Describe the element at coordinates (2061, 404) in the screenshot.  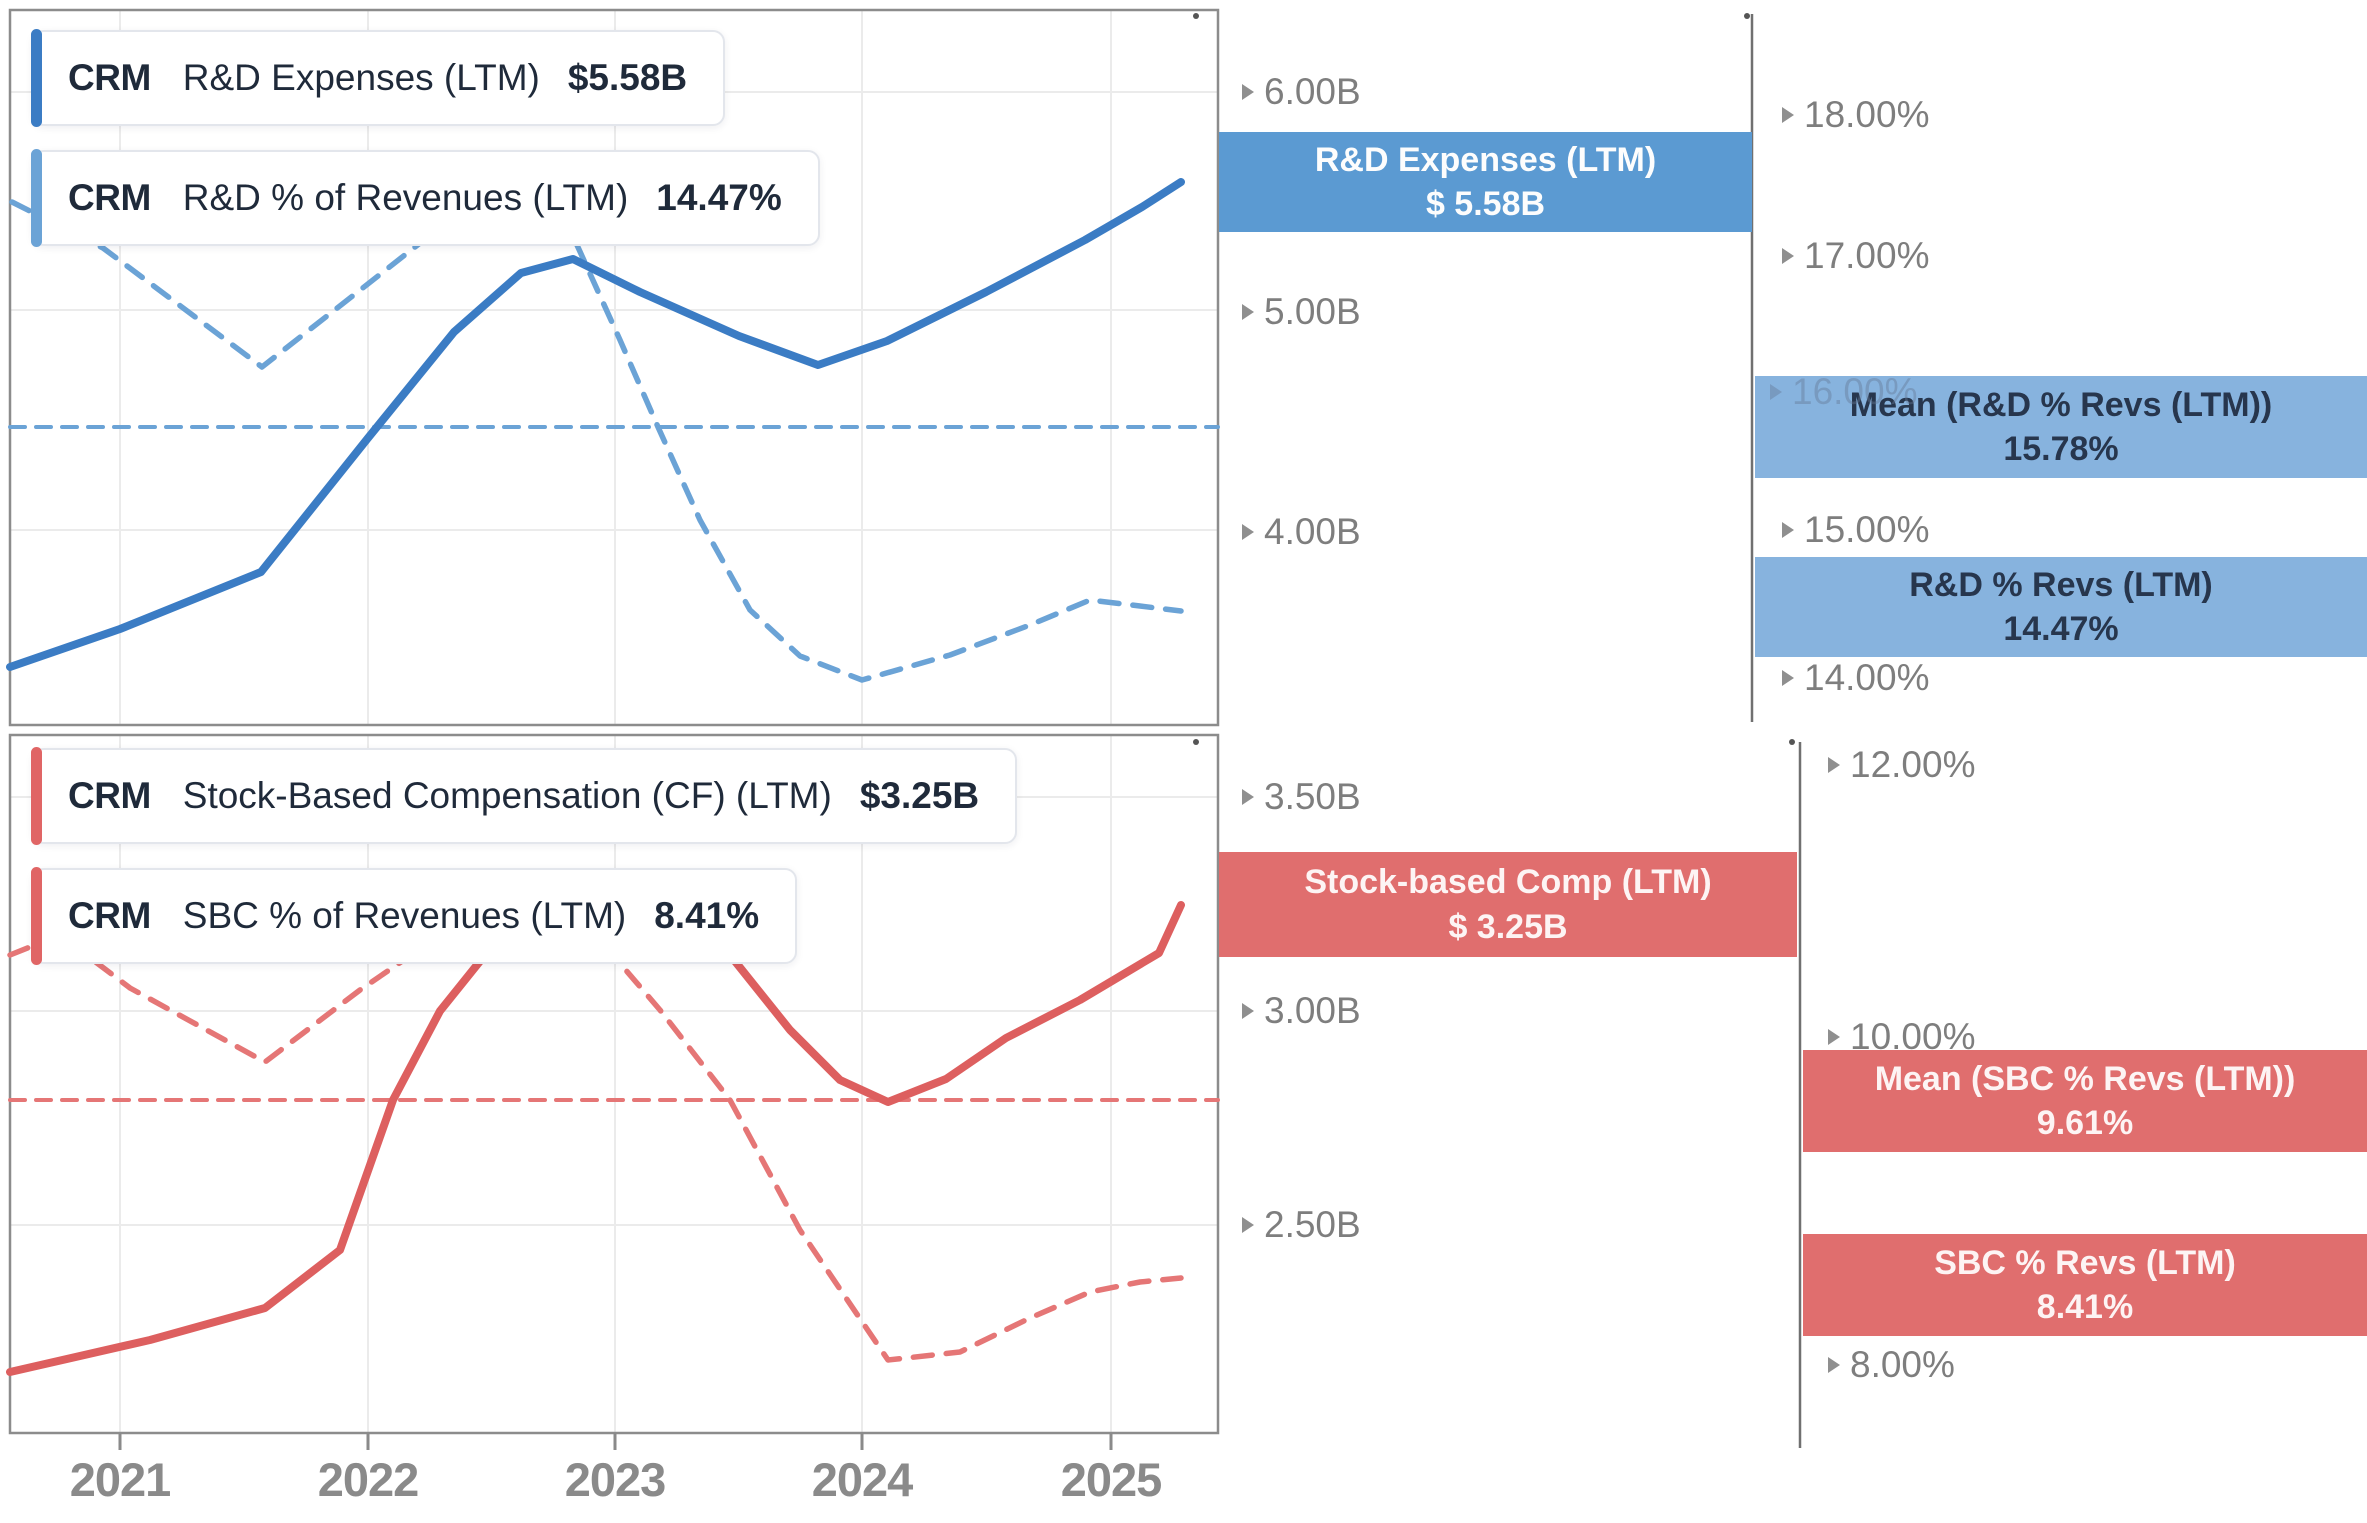
I see `badge-label: Mean (R&D % Revs (LTM))` at that location.